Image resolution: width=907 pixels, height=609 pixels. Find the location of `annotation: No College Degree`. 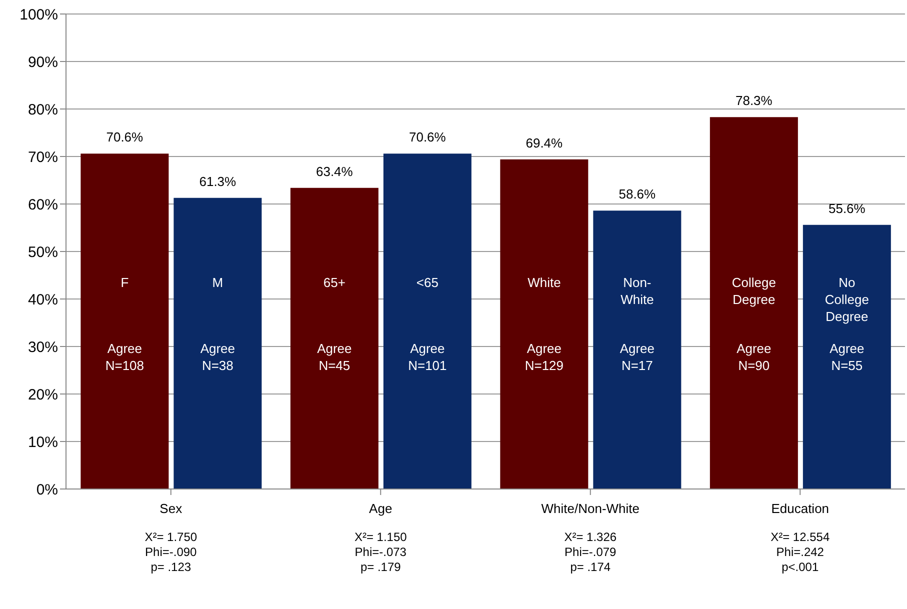

annotation: No College Degree is located at coordinates (846, 299).